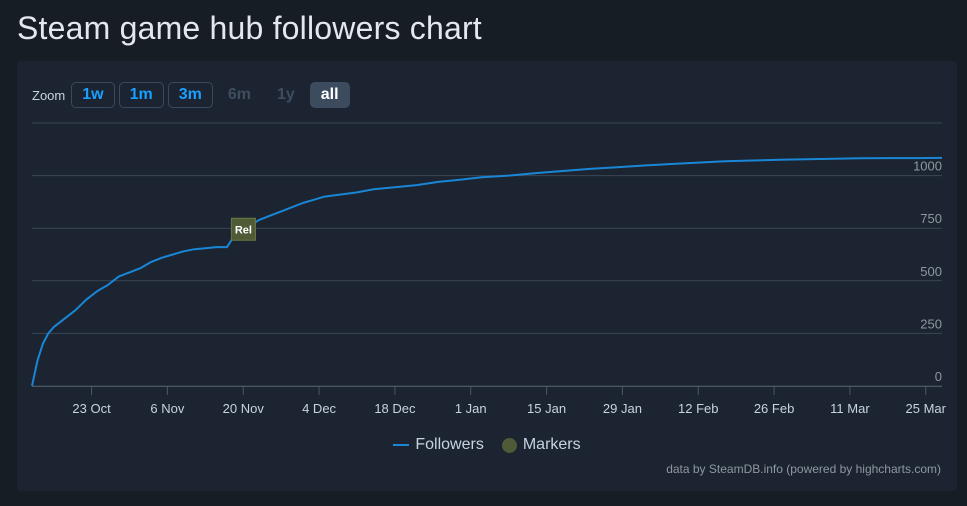  I want to click on x-tick-label: 23 Oct, so click(91, 408).